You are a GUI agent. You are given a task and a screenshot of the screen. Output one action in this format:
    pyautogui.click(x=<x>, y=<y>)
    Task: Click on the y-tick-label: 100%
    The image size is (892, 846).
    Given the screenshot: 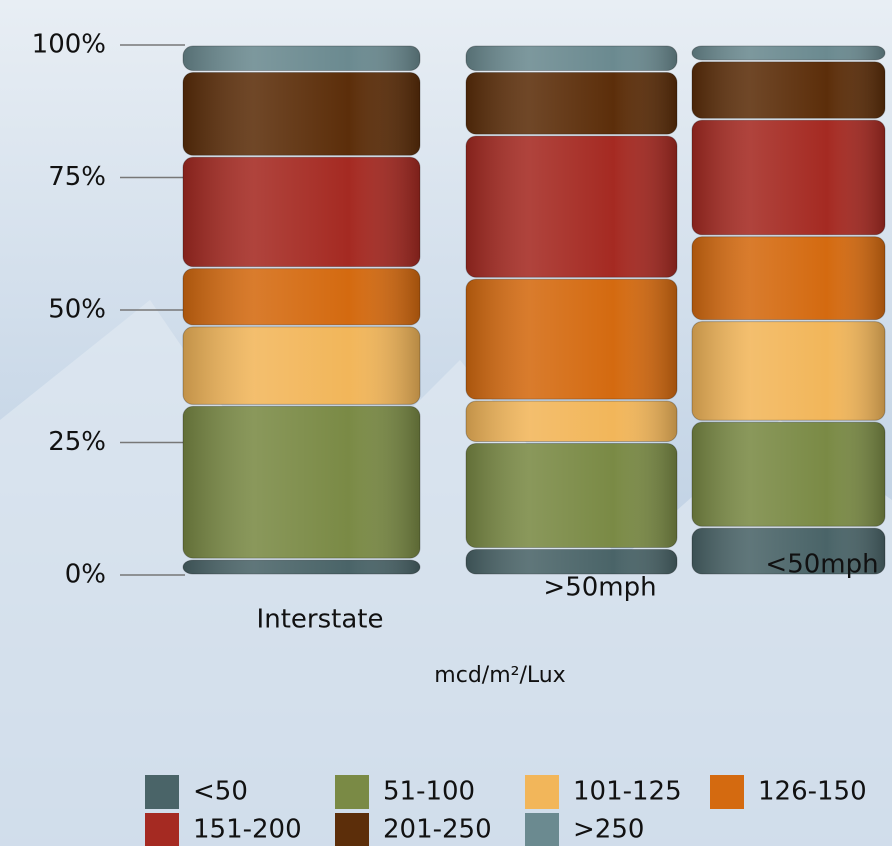 What is the action you would take?
    pyautogui.click(x=69, y=45)
    